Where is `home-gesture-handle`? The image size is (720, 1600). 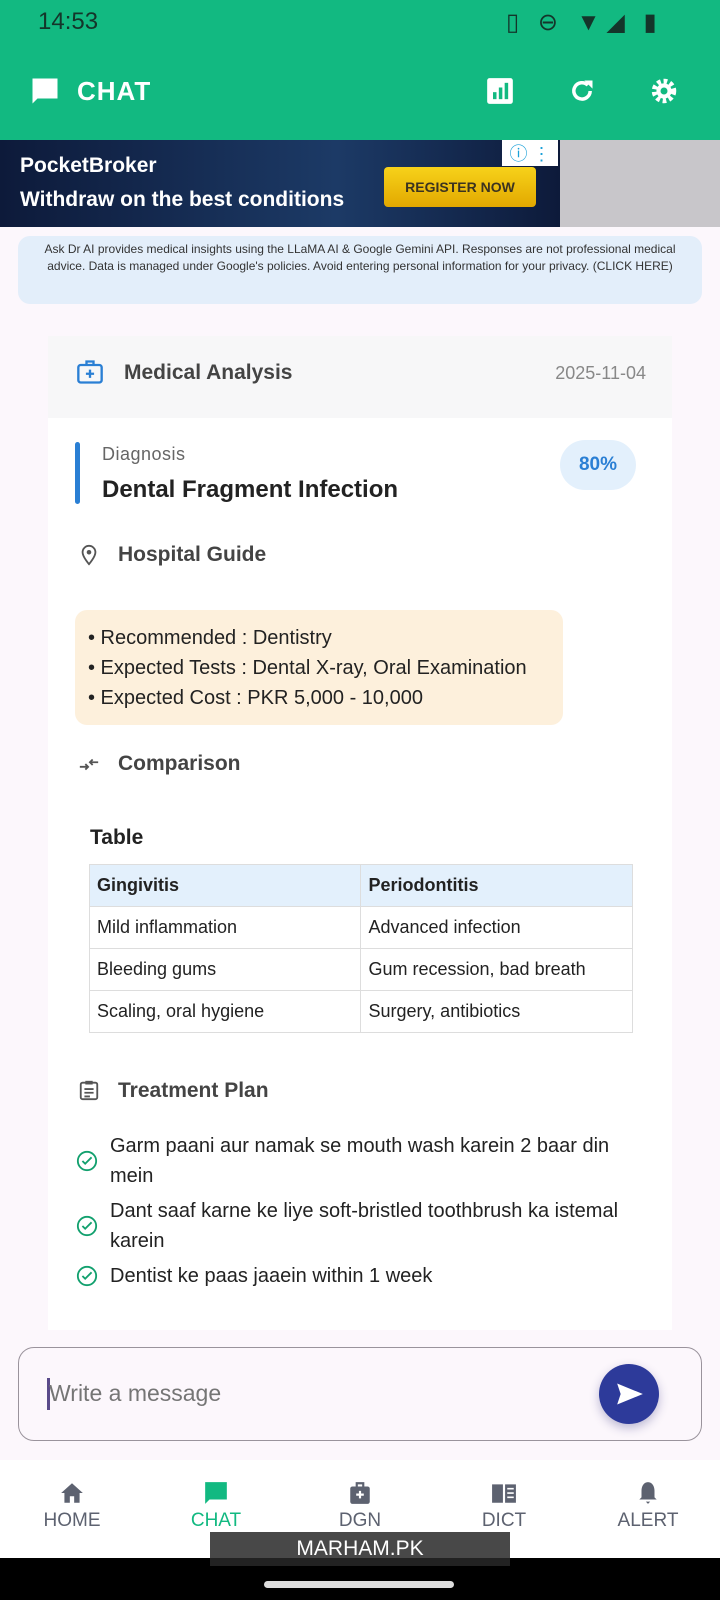 home-gesture-handle is located at coordinates (359, 1584).